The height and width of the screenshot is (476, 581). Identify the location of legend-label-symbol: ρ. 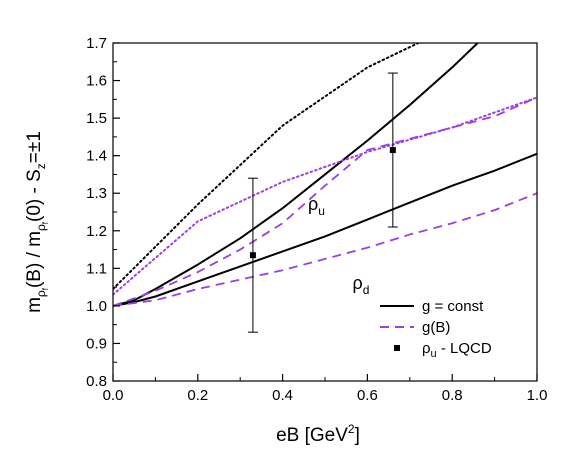
(426, 348).